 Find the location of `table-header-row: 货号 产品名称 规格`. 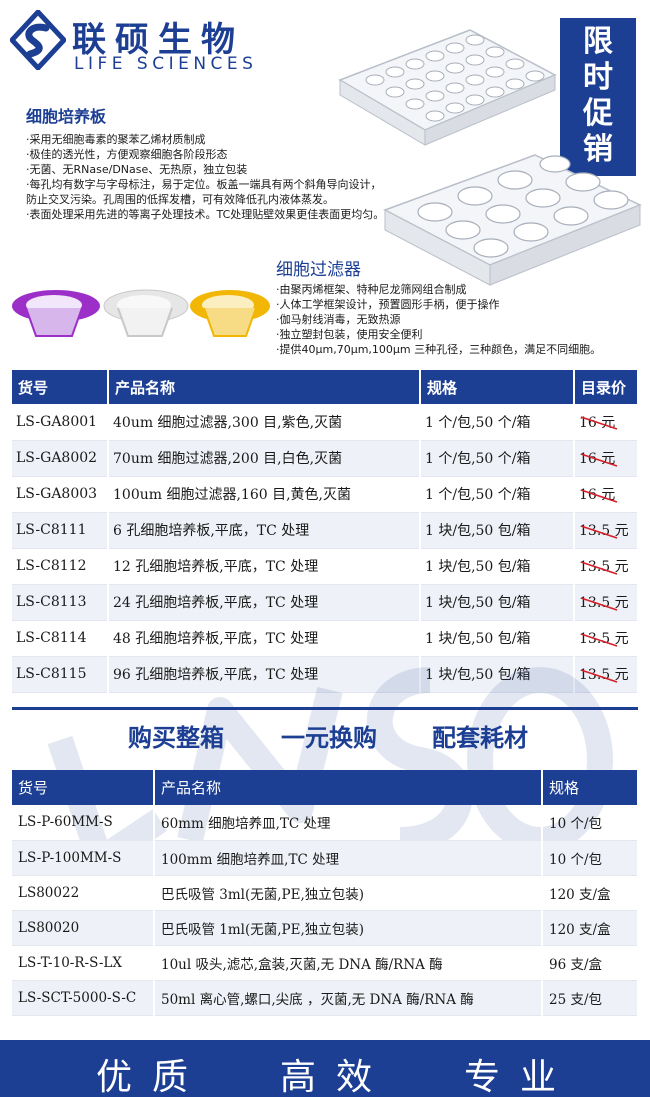

table-header-row: 货号 产品名称 规格 is located at coordinates (325, 787).